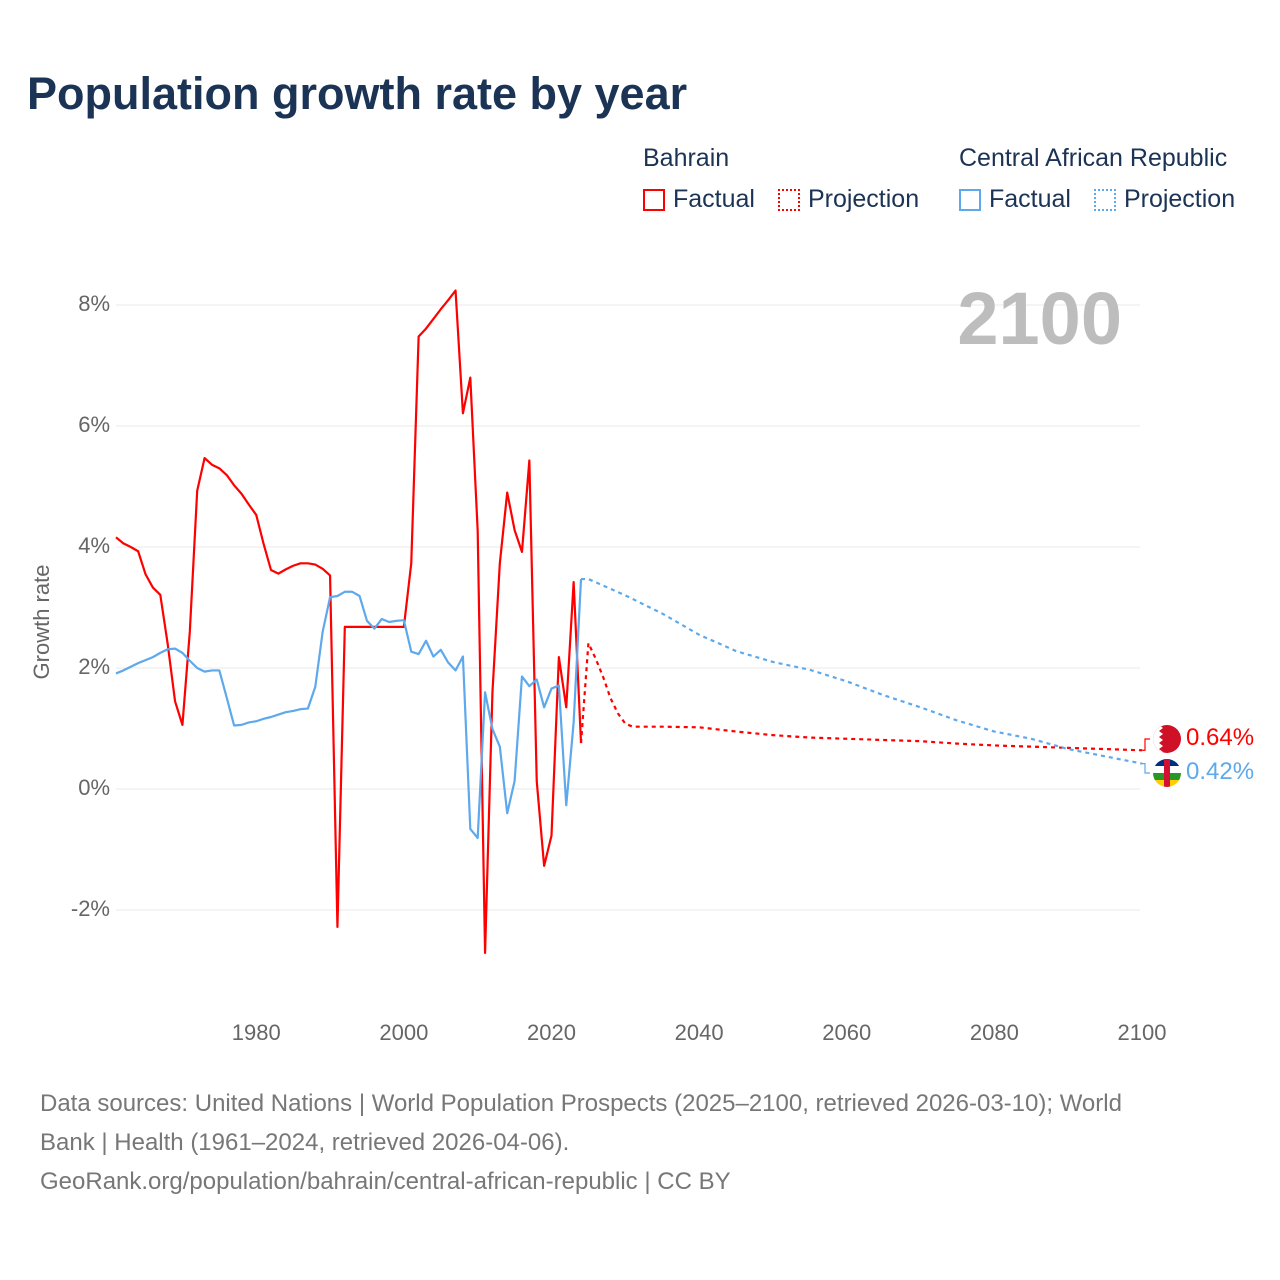 The height and width of the screenshot is (1280, 1280). I want to click on y-tick-label: 6%, so click(94, 424).